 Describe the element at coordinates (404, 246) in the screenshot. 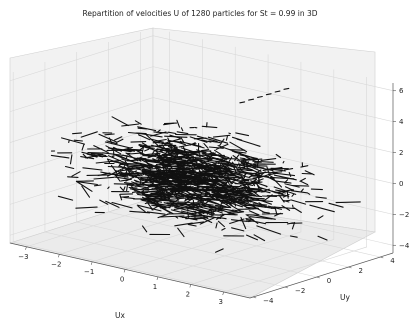

I see `z-tick-label: −4` at that location.